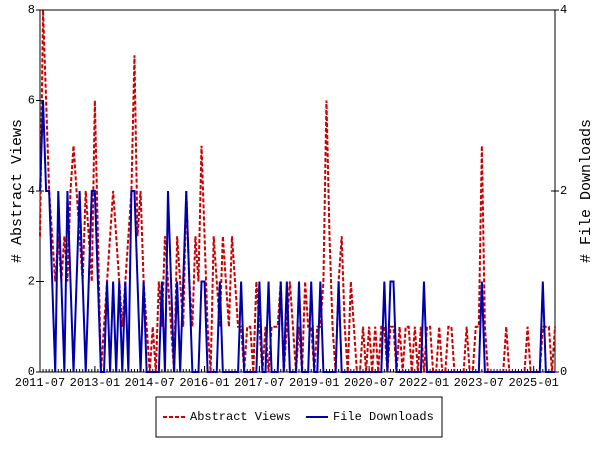  I want to click on x-tick-label: 2023-07, so click(479, 383).